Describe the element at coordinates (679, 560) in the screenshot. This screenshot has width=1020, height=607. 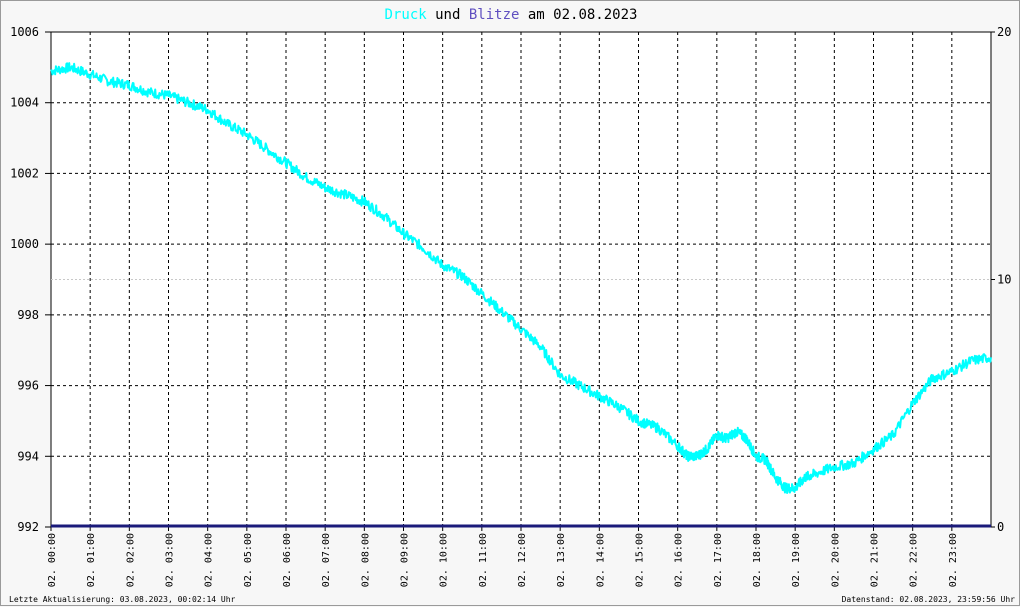
I see `x-tick-label: 02. 16:00` at that location.